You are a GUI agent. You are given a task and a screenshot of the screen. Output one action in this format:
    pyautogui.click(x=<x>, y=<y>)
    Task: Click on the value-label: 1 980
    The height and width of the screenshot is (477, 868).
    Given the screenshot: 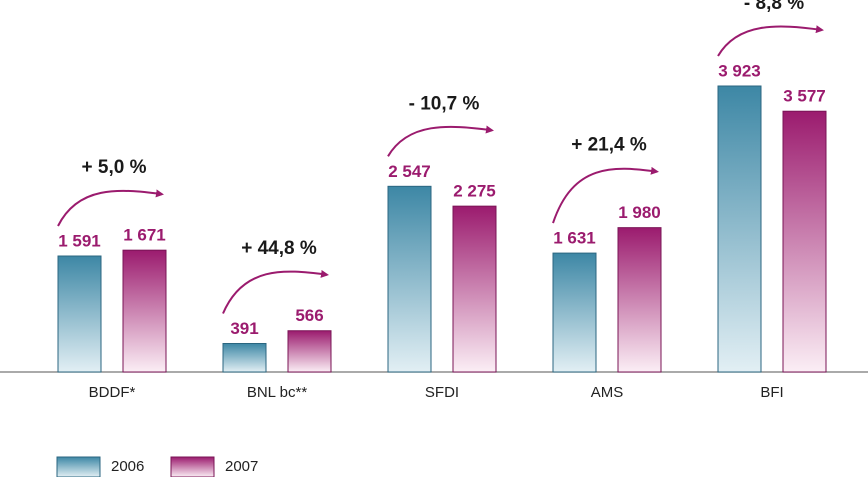 What is the action you would take?
    pyautogui.click(x=639, y=212)
    